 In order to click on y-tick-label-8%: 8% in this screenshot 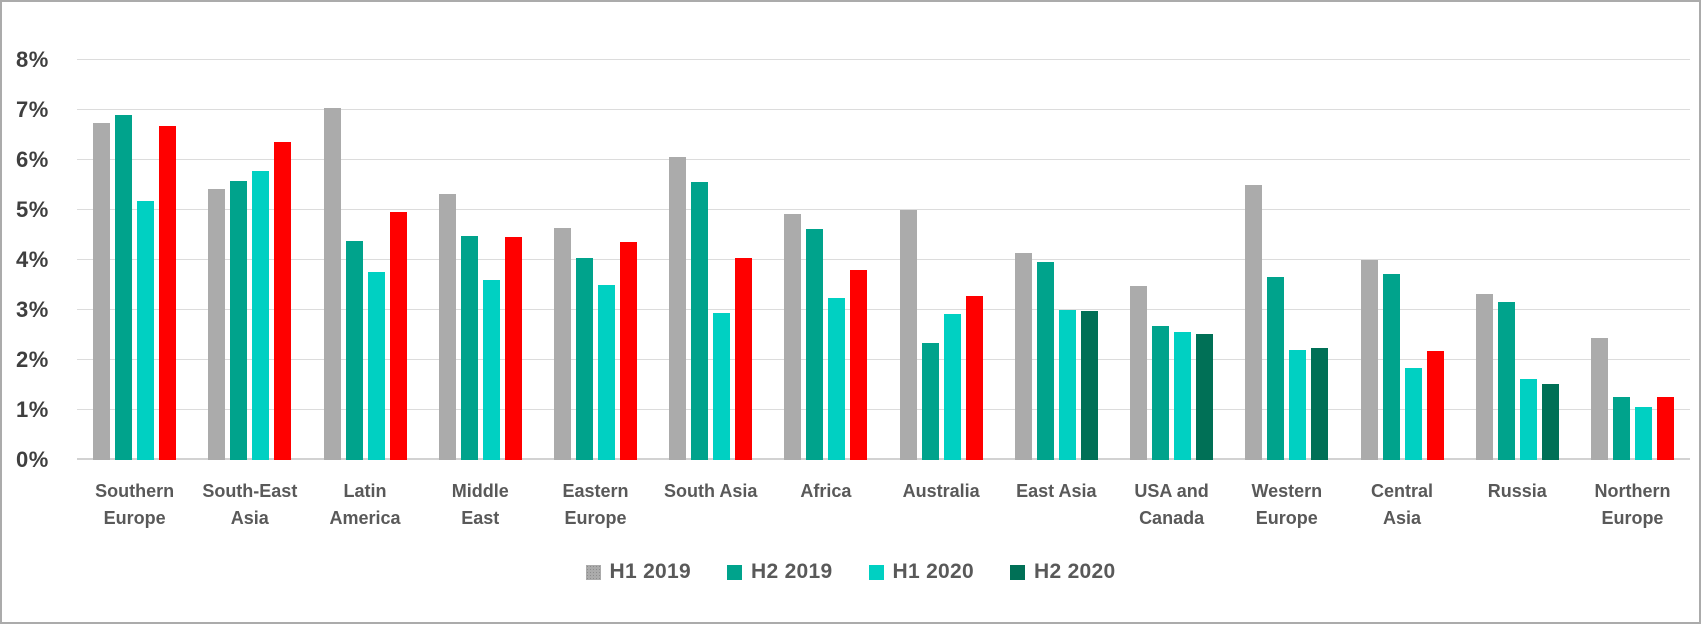, I will do `click(32, 59)`.